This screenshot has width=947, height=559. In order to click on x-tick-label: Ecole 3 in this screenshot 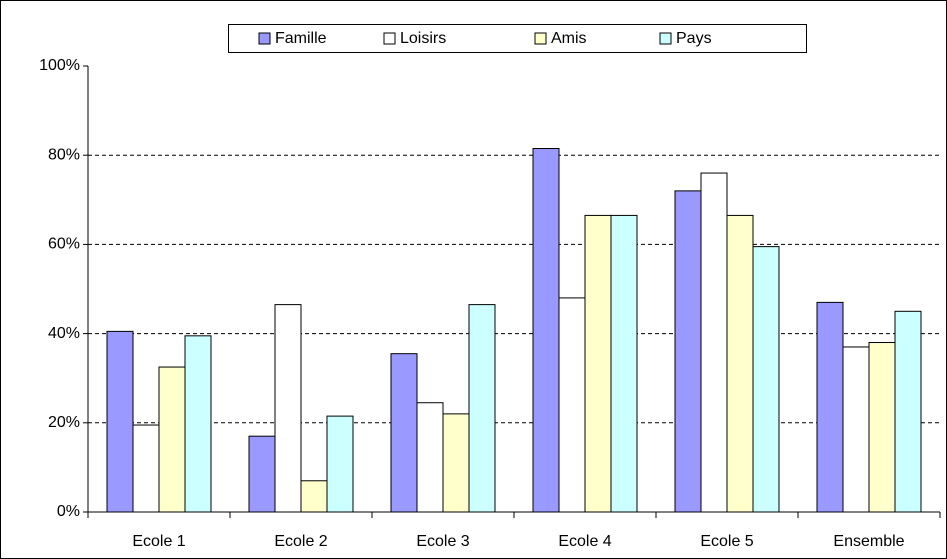, I will do `click(442, 541)`.